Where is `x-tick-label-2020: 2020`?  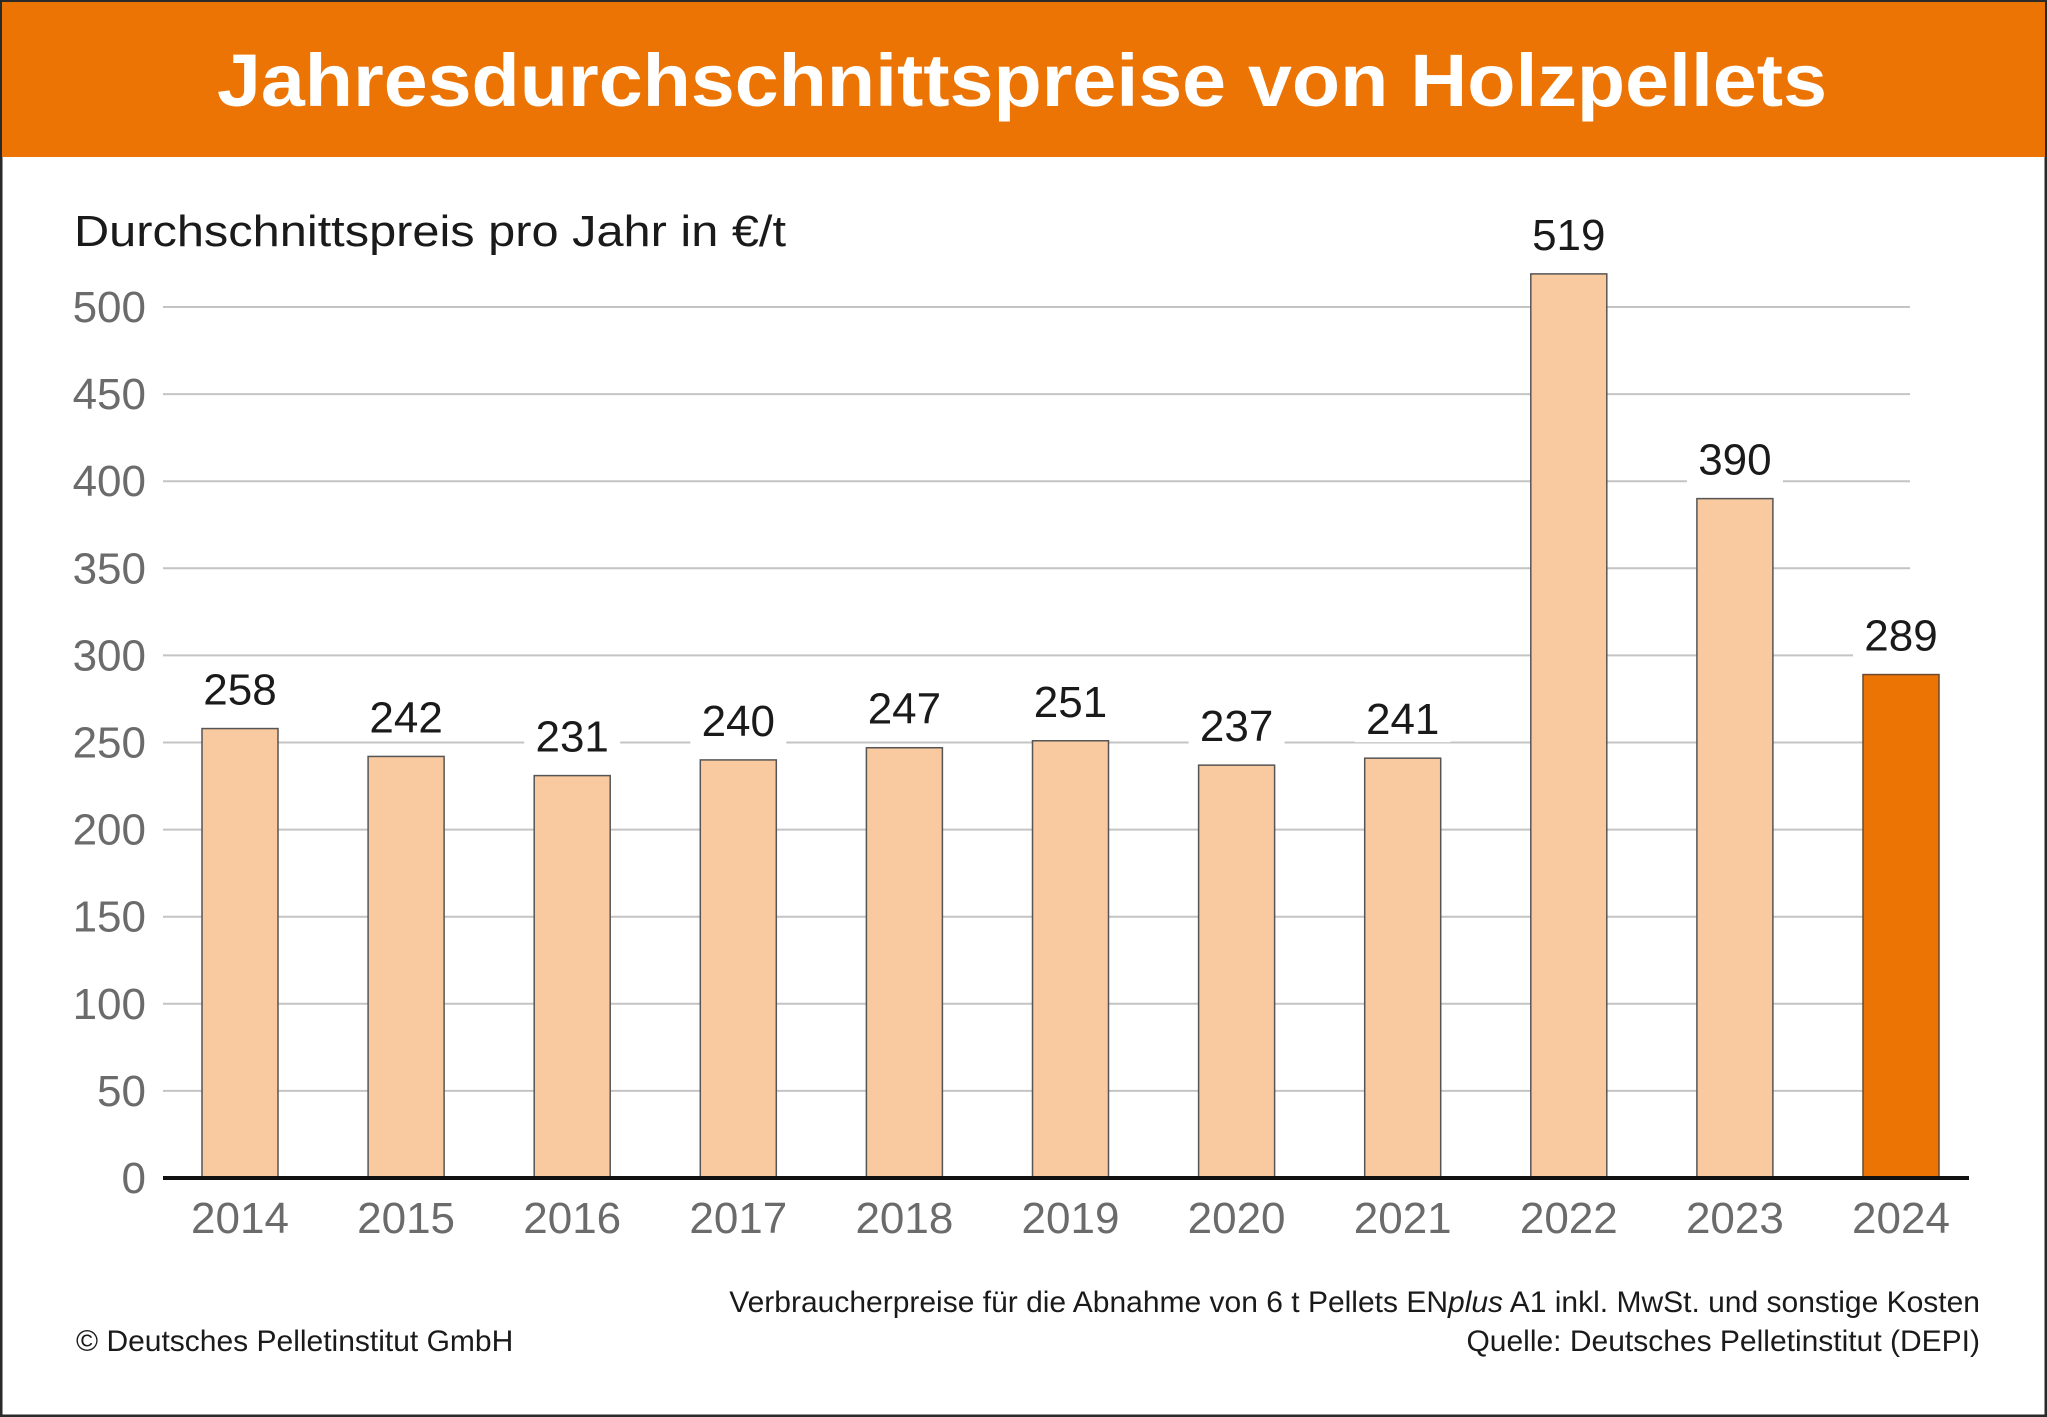 x-tick-label-2020: 2020 is located at coordinates (1237, 1218).